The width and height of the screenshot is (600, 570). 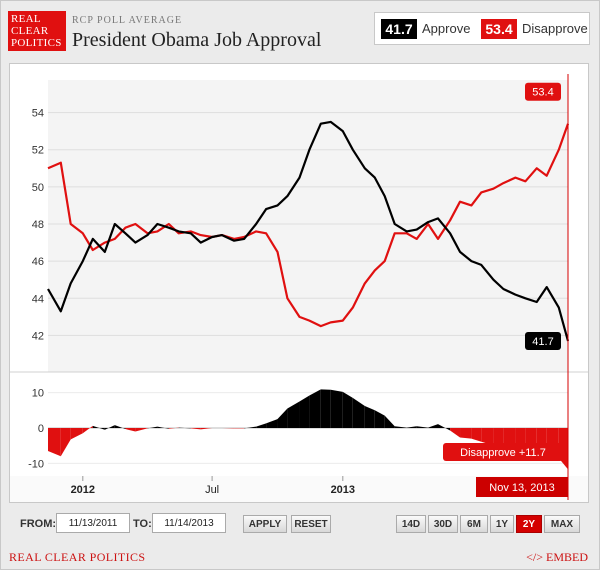 I want to click on apply-button: APPLY, so click(x=265, y=524).